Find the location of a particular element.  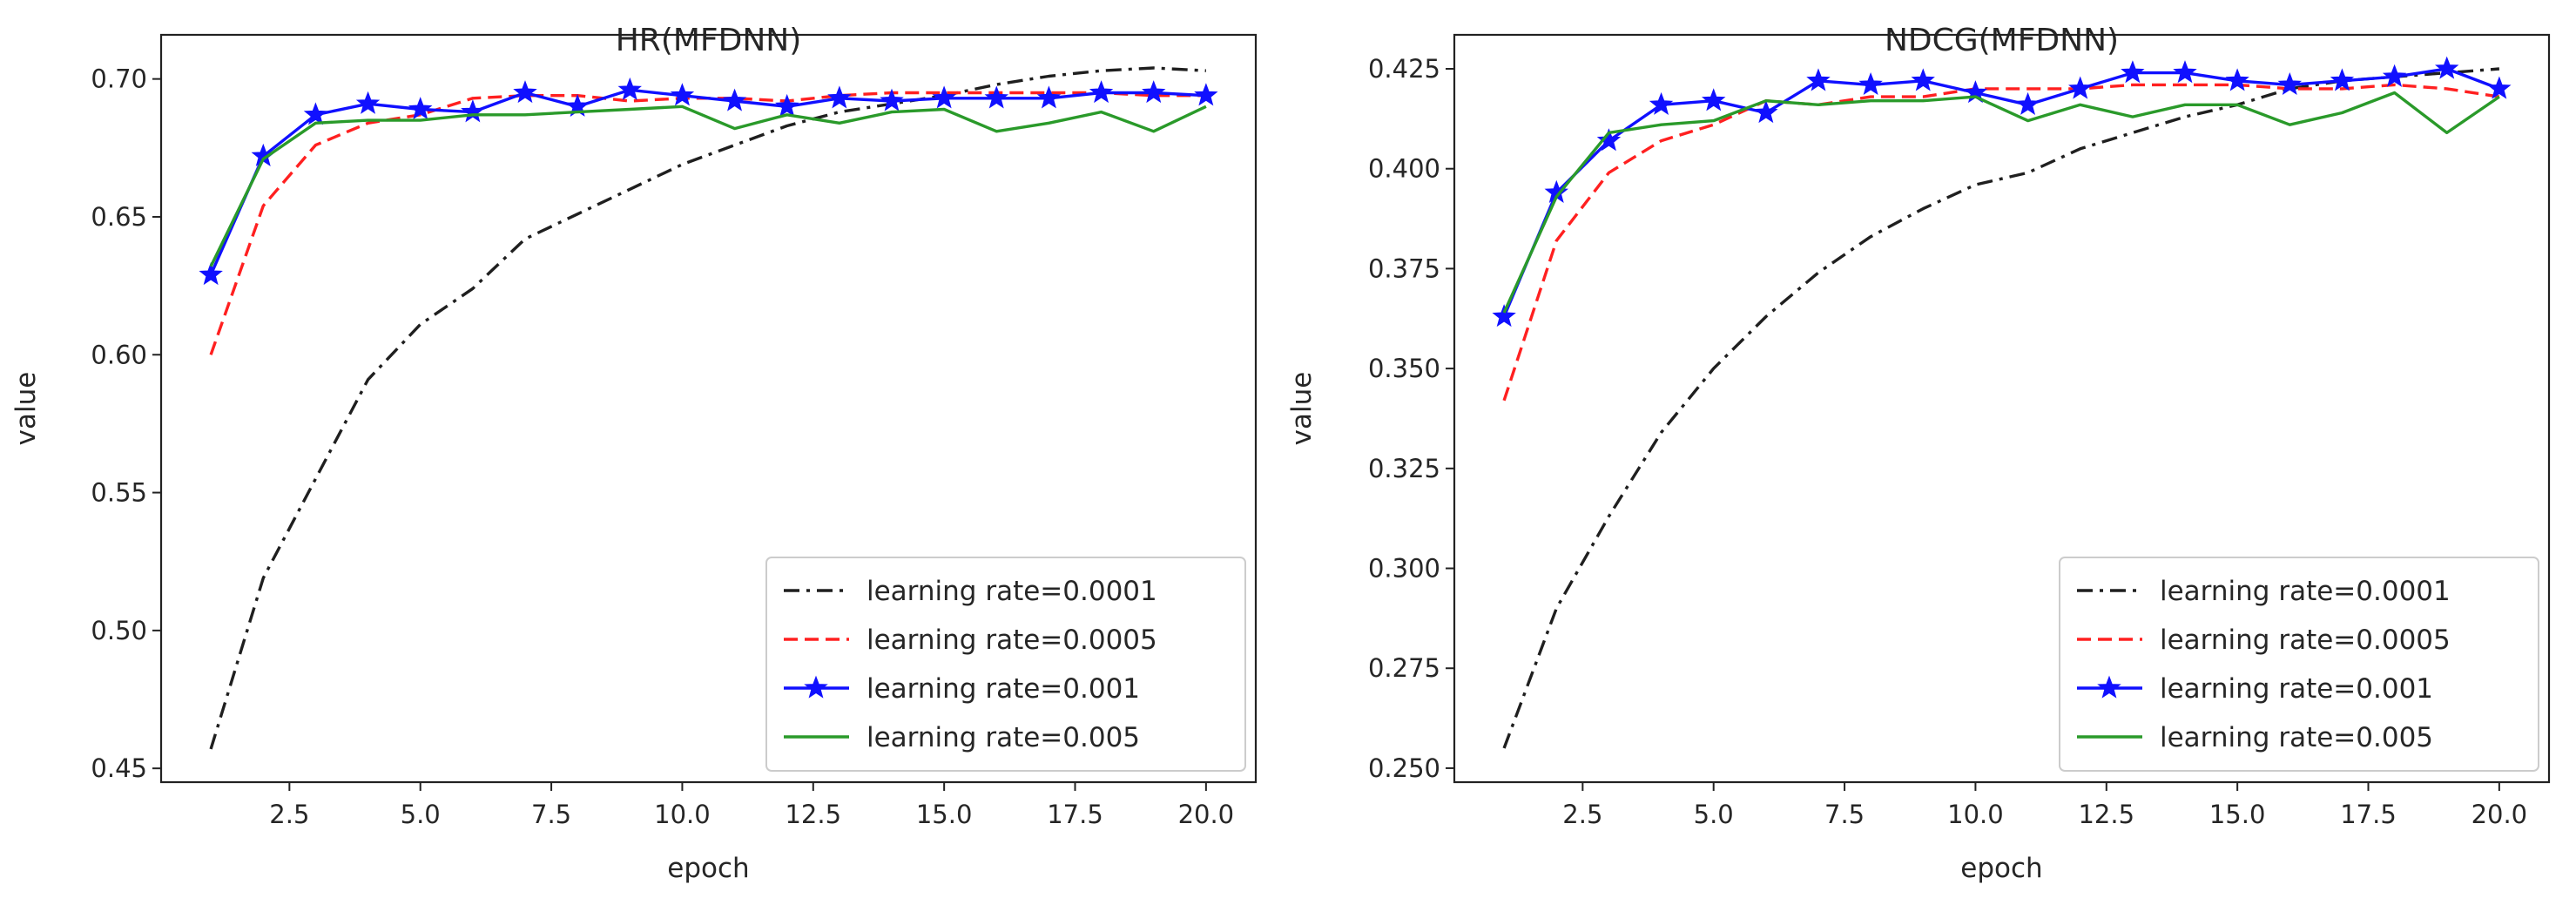

y-tick-label: 0.55 is located at coordinates (119, 493).